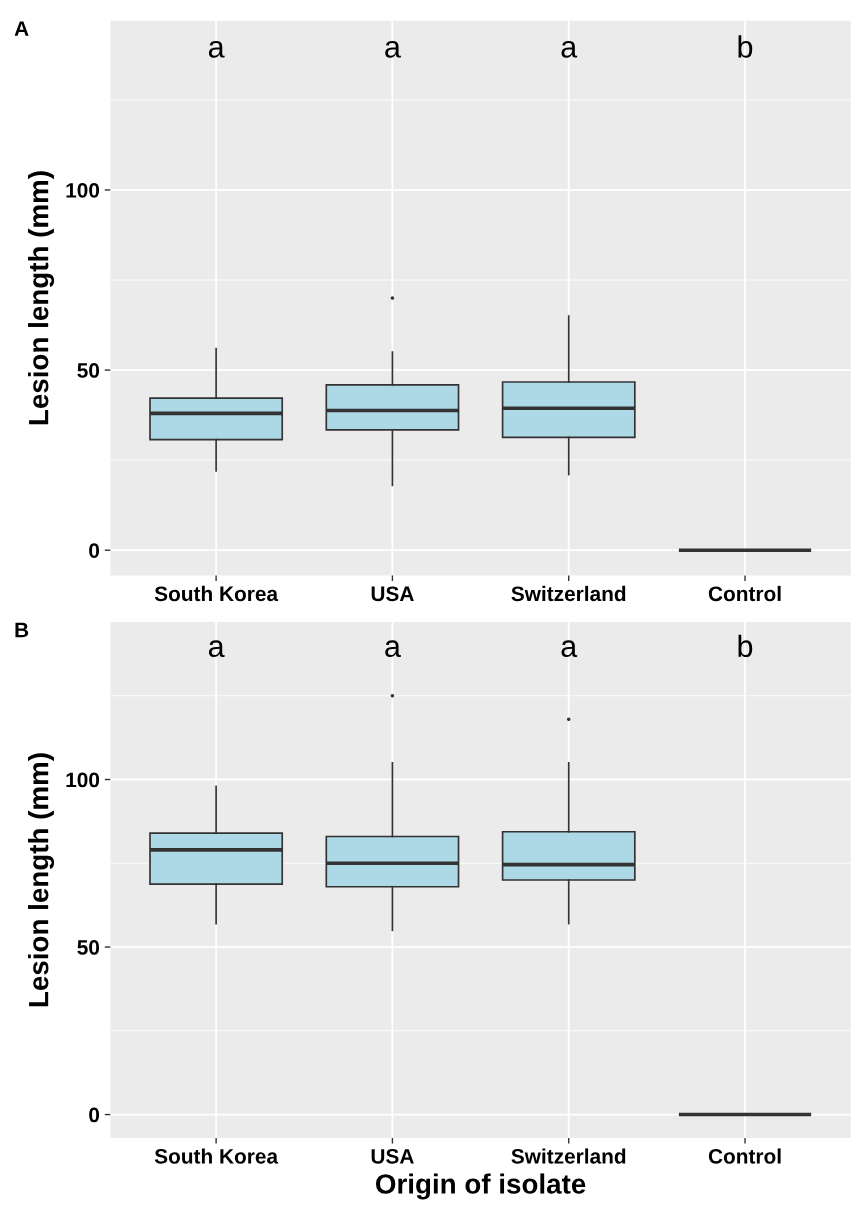  I want to click on chart-title: B, so click(22, 630).